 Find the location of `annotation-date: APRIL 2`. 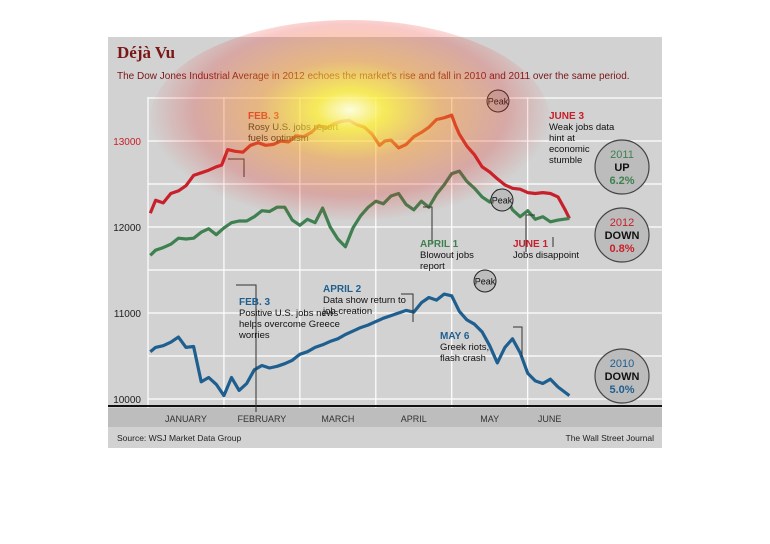

annotation-date: APRIL 2 is located at coordinates (342, 289).